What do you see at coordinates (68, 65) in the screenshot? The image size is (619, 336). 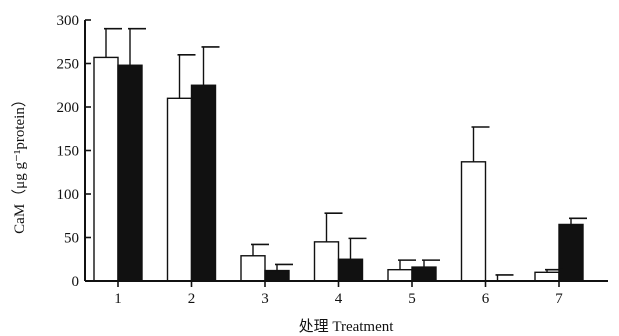 I see `y-tick-label-250: 250` at bounding box center [68, 65].